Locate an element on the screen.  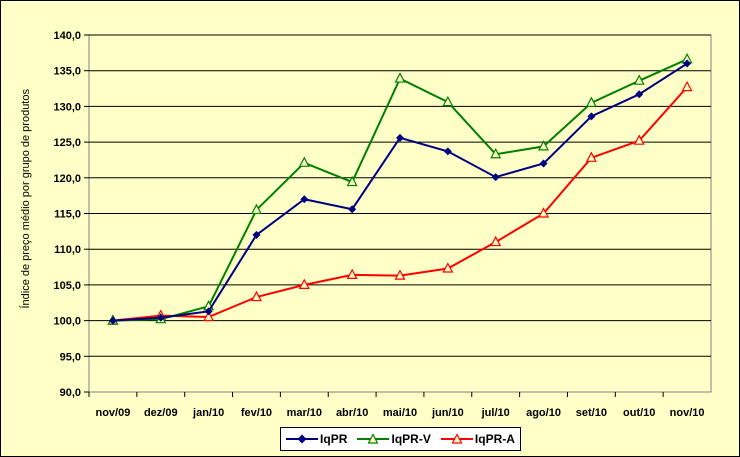
y-tick-label: 125,0 is located at coordinates (67, 143).